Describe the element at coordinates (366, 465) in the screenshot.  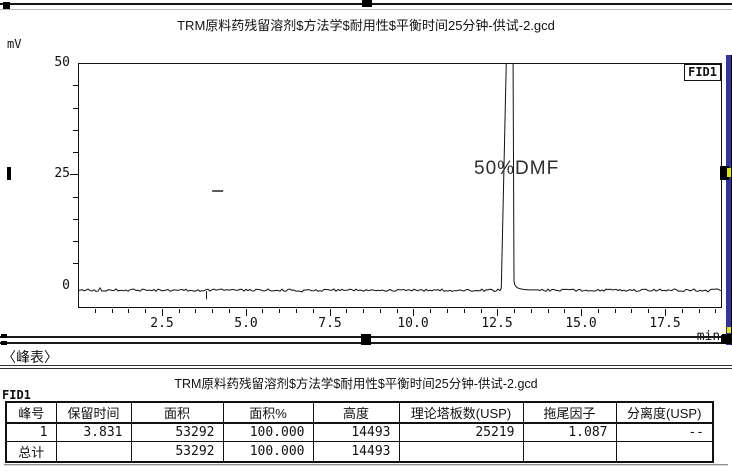
I see `bottom-divider` at that location.